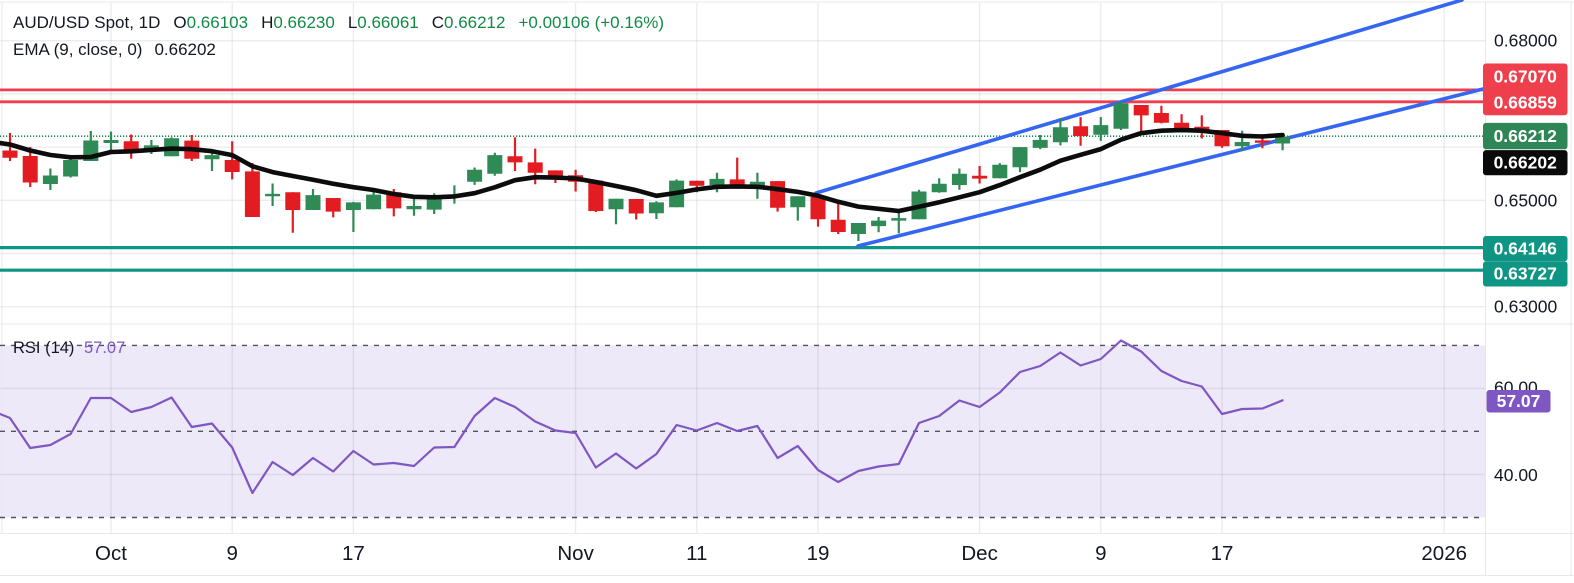  What do you see at coordinates (979, 553) in the screenshot?
I see `svg-text: Dec` at bounding box center [979, 553].